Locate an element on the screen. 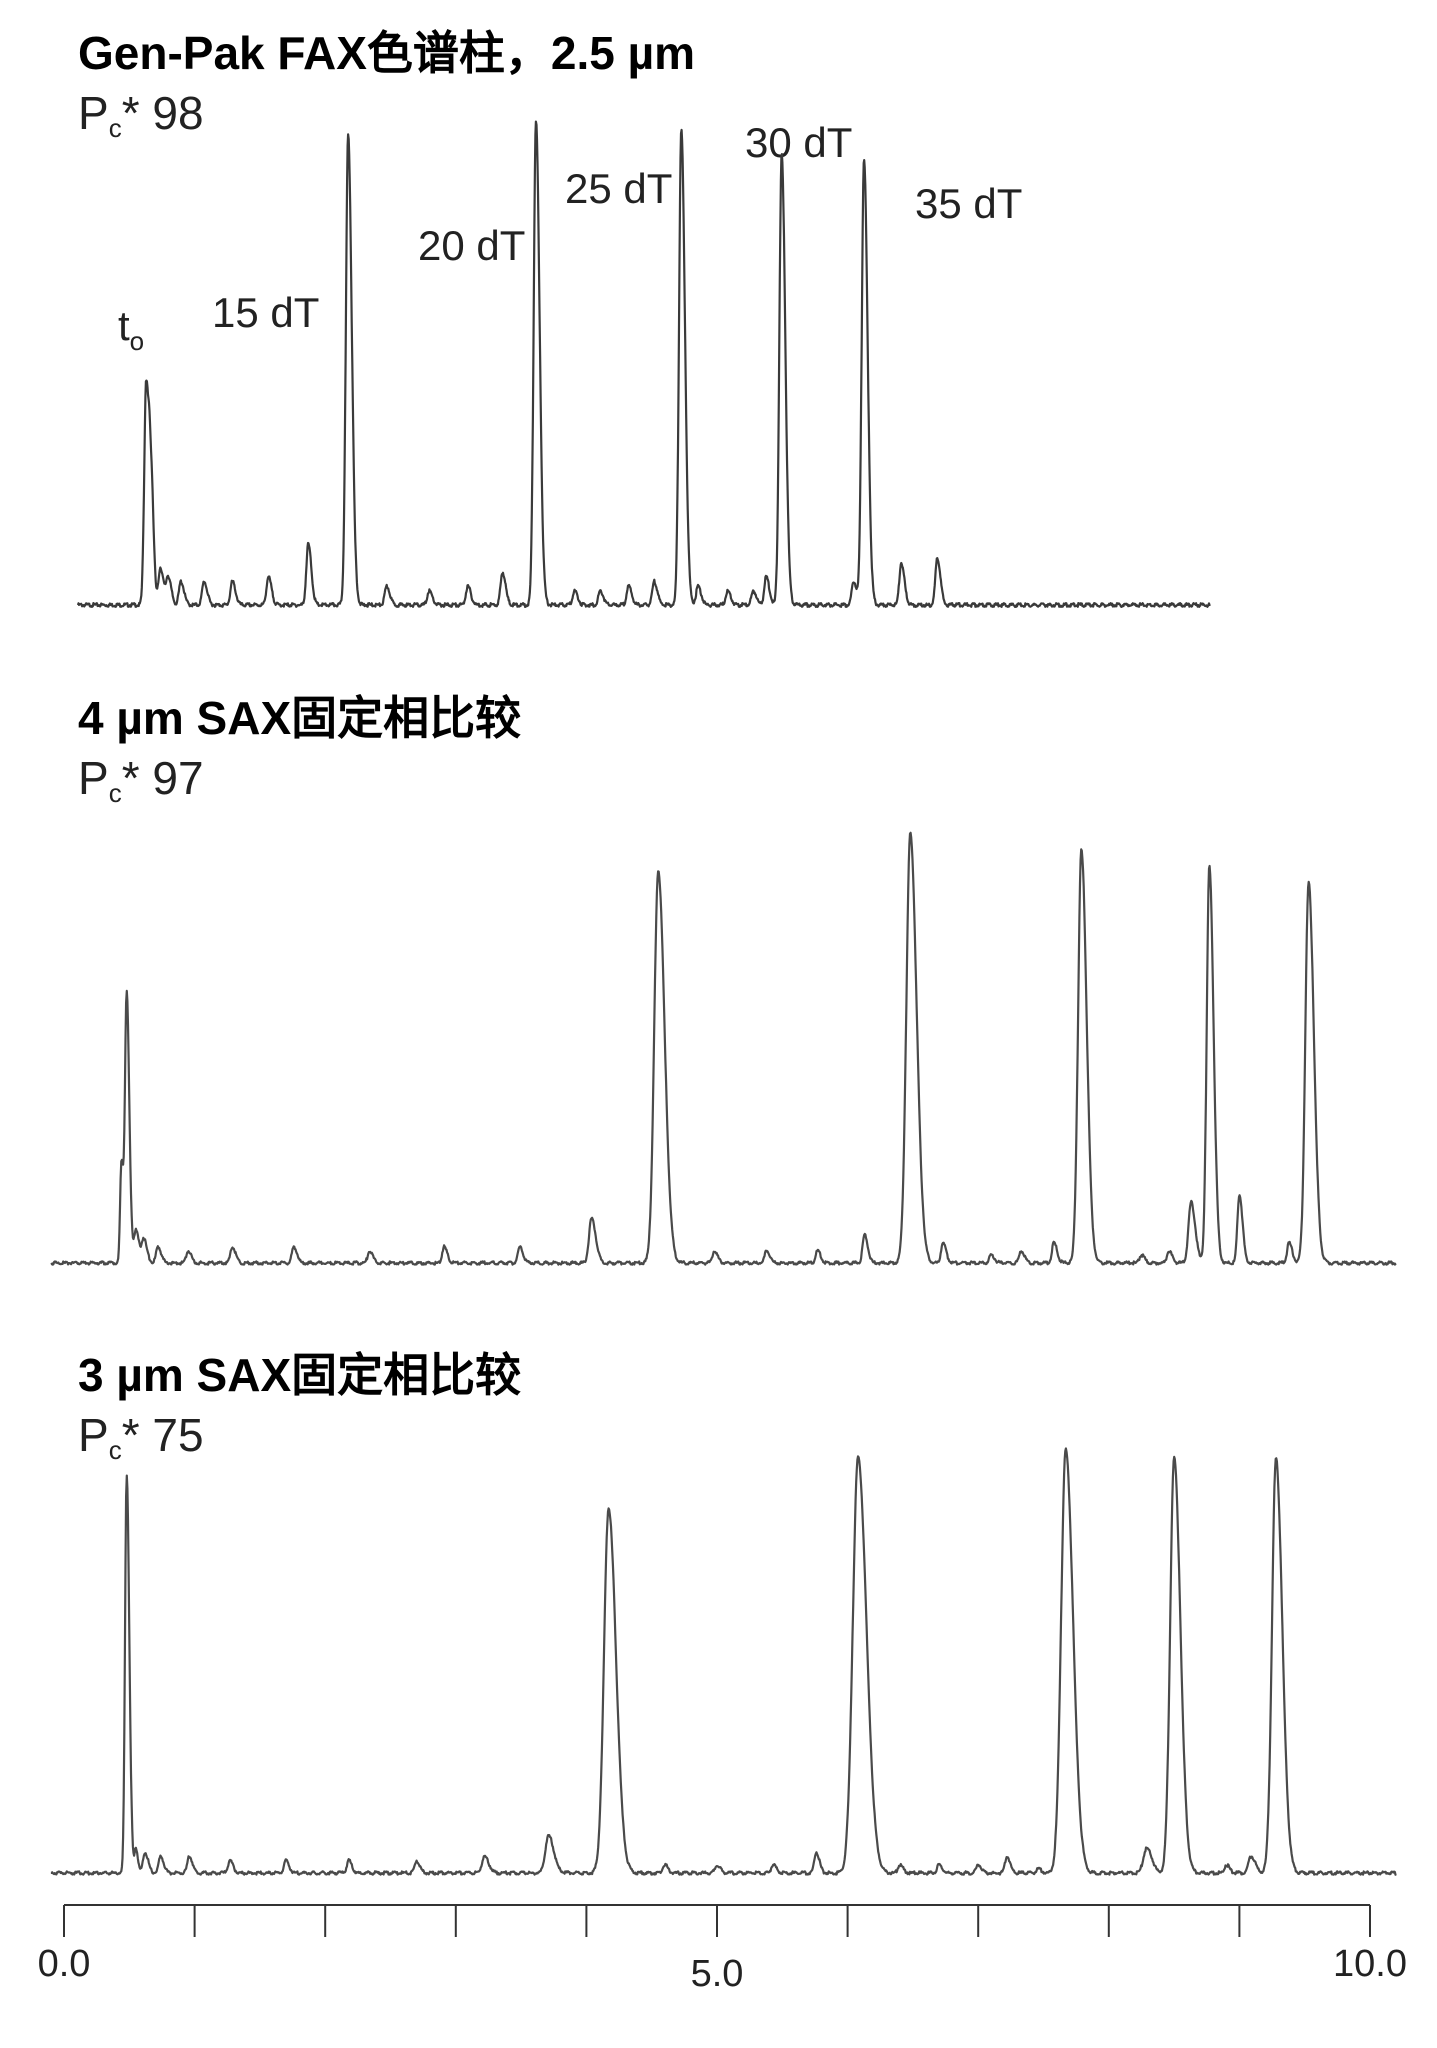 The width and height of the screenshot is (1437, 2048). peak-label-35dt: 35 dT is located at coordinates (969, 203).